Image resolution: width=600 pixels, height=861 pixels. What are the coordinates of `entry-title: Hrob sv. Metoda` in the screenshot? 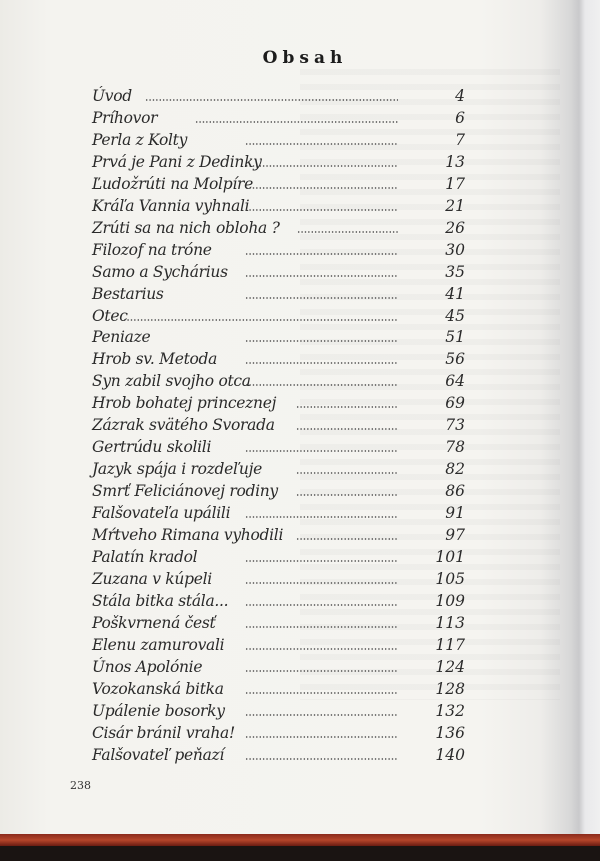 It's located at (155, 359).